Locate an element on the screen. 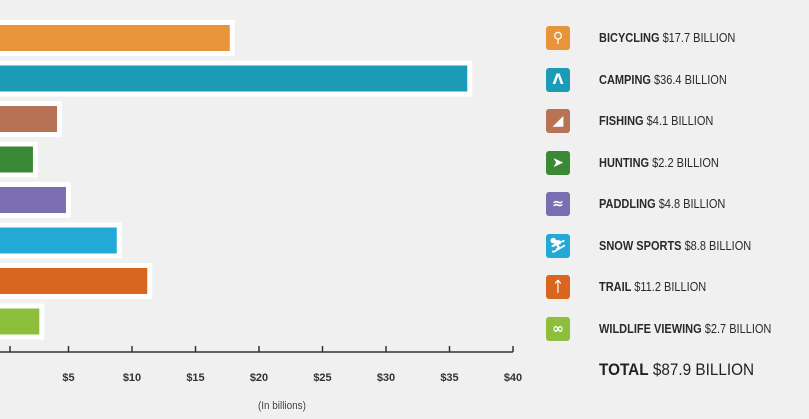 This screenshot has height=419, width=809. legend-item-fishing: ◢ FISHING $4.1 BILLION is located at coordinates (637, 121).